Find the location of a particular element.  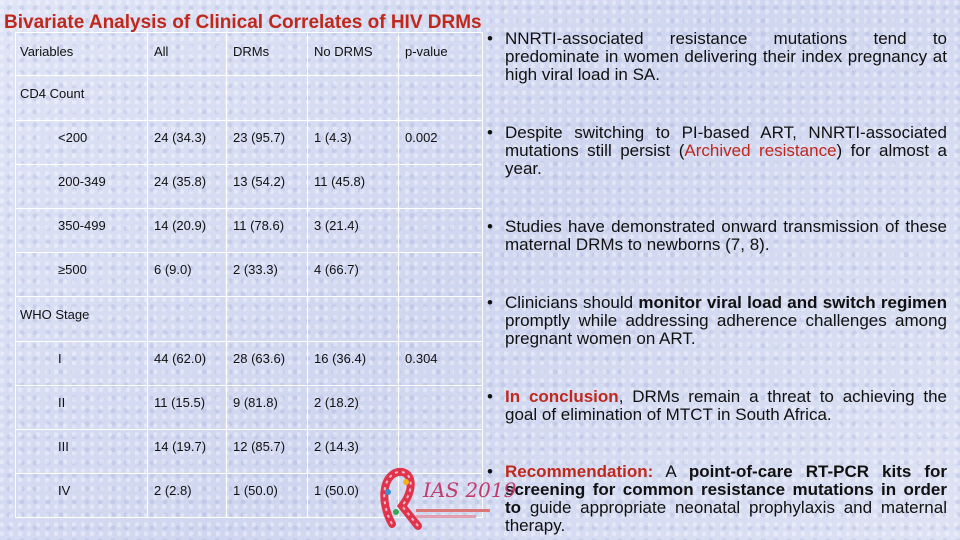

cell-no-drms: 3 (21.4) is located at coordinates (353, 230).